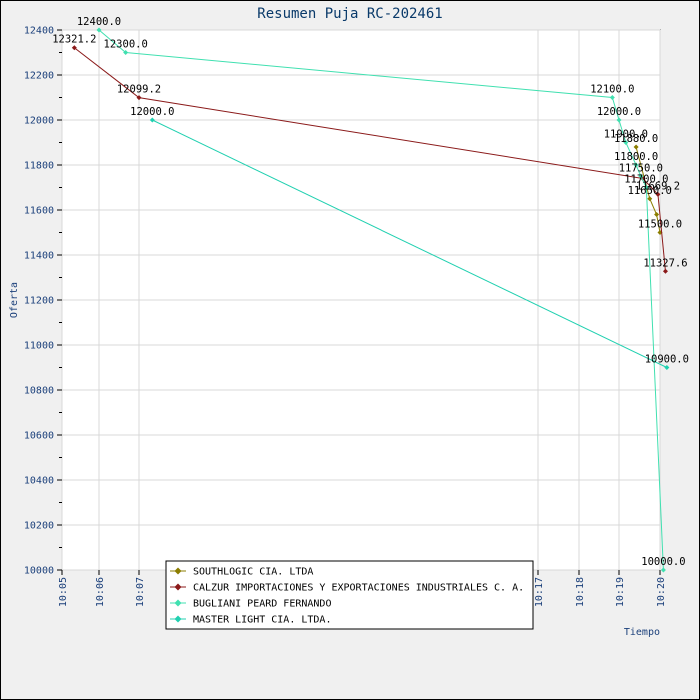  What do you see at coordinates (39, 526) in the screenshot?
I see `y-tick-label: 10200` at bounding box center [39, 526].